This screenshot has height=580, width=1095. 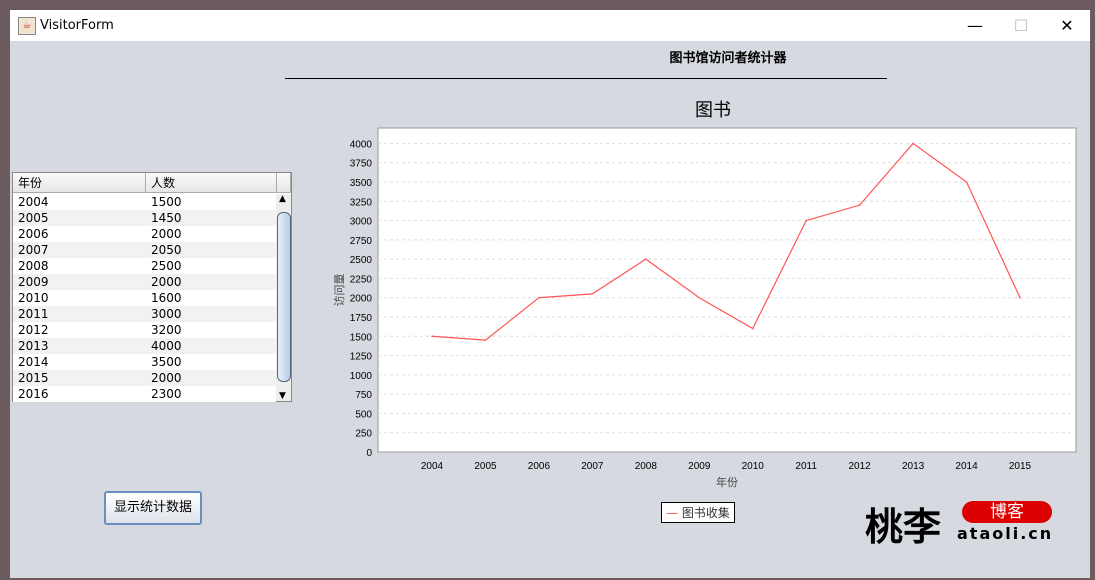 I want to click on chart-legend: — 图书收集, so click(x=698, y=512).